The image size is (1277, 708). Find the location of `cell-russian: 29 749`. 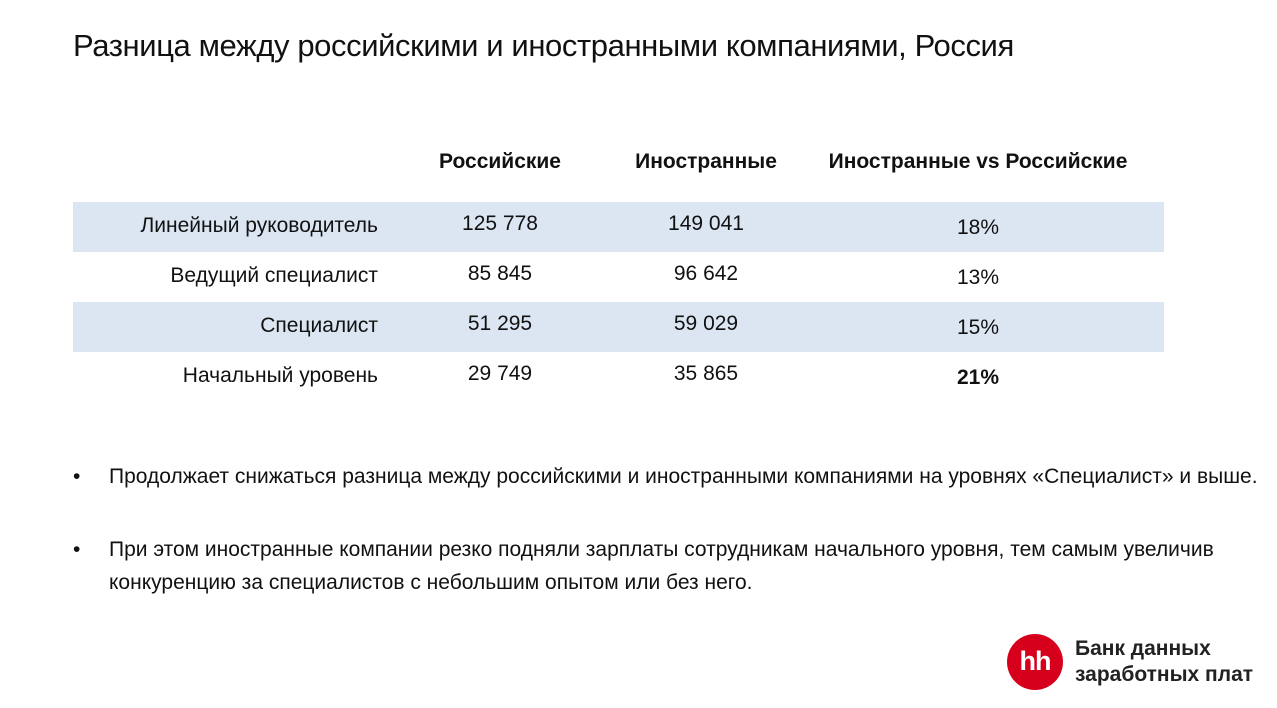

cell-russian: 29 749 is located at coordinates (500, 373).